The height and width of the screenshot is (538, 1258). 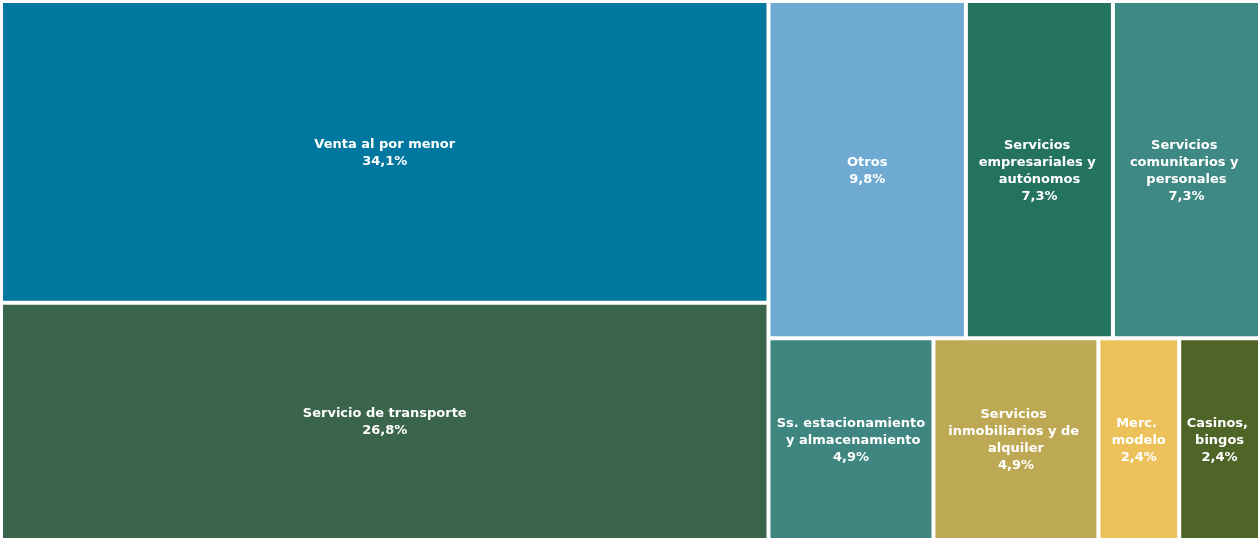 What do you see at coordinates (867, 161) in the screenshot?
I see `category-label: Otros` at bounding box center [867, 161].